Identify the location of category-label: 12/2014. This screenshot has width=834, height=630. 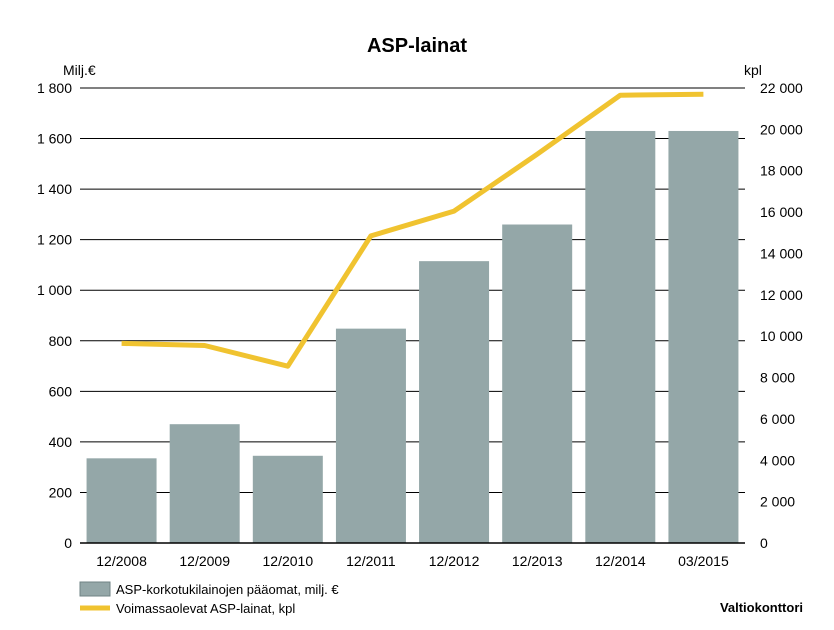
(620, 561).